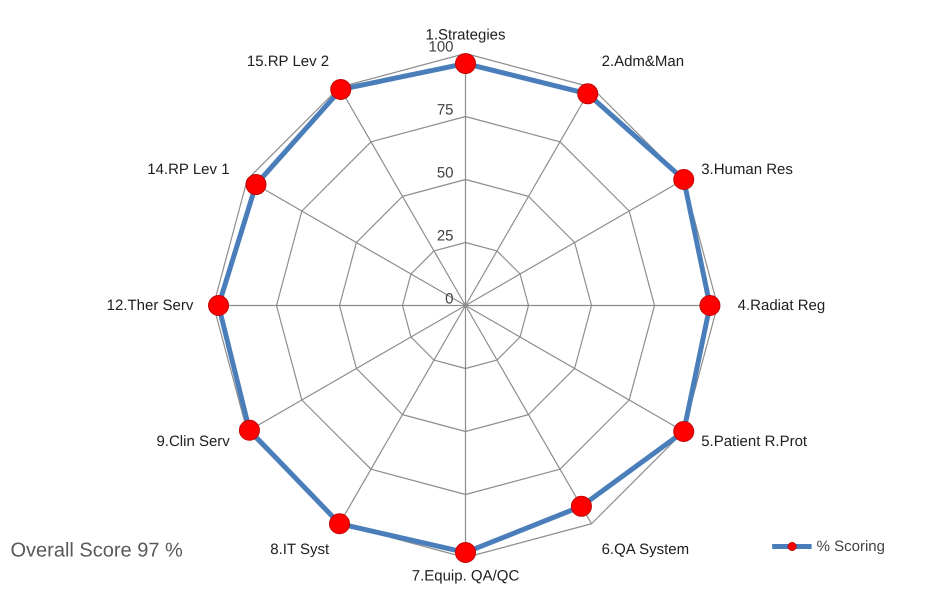 This screenshot has width=925, height=596. I want to click on y-tick-label: 50, so click(445, 173).